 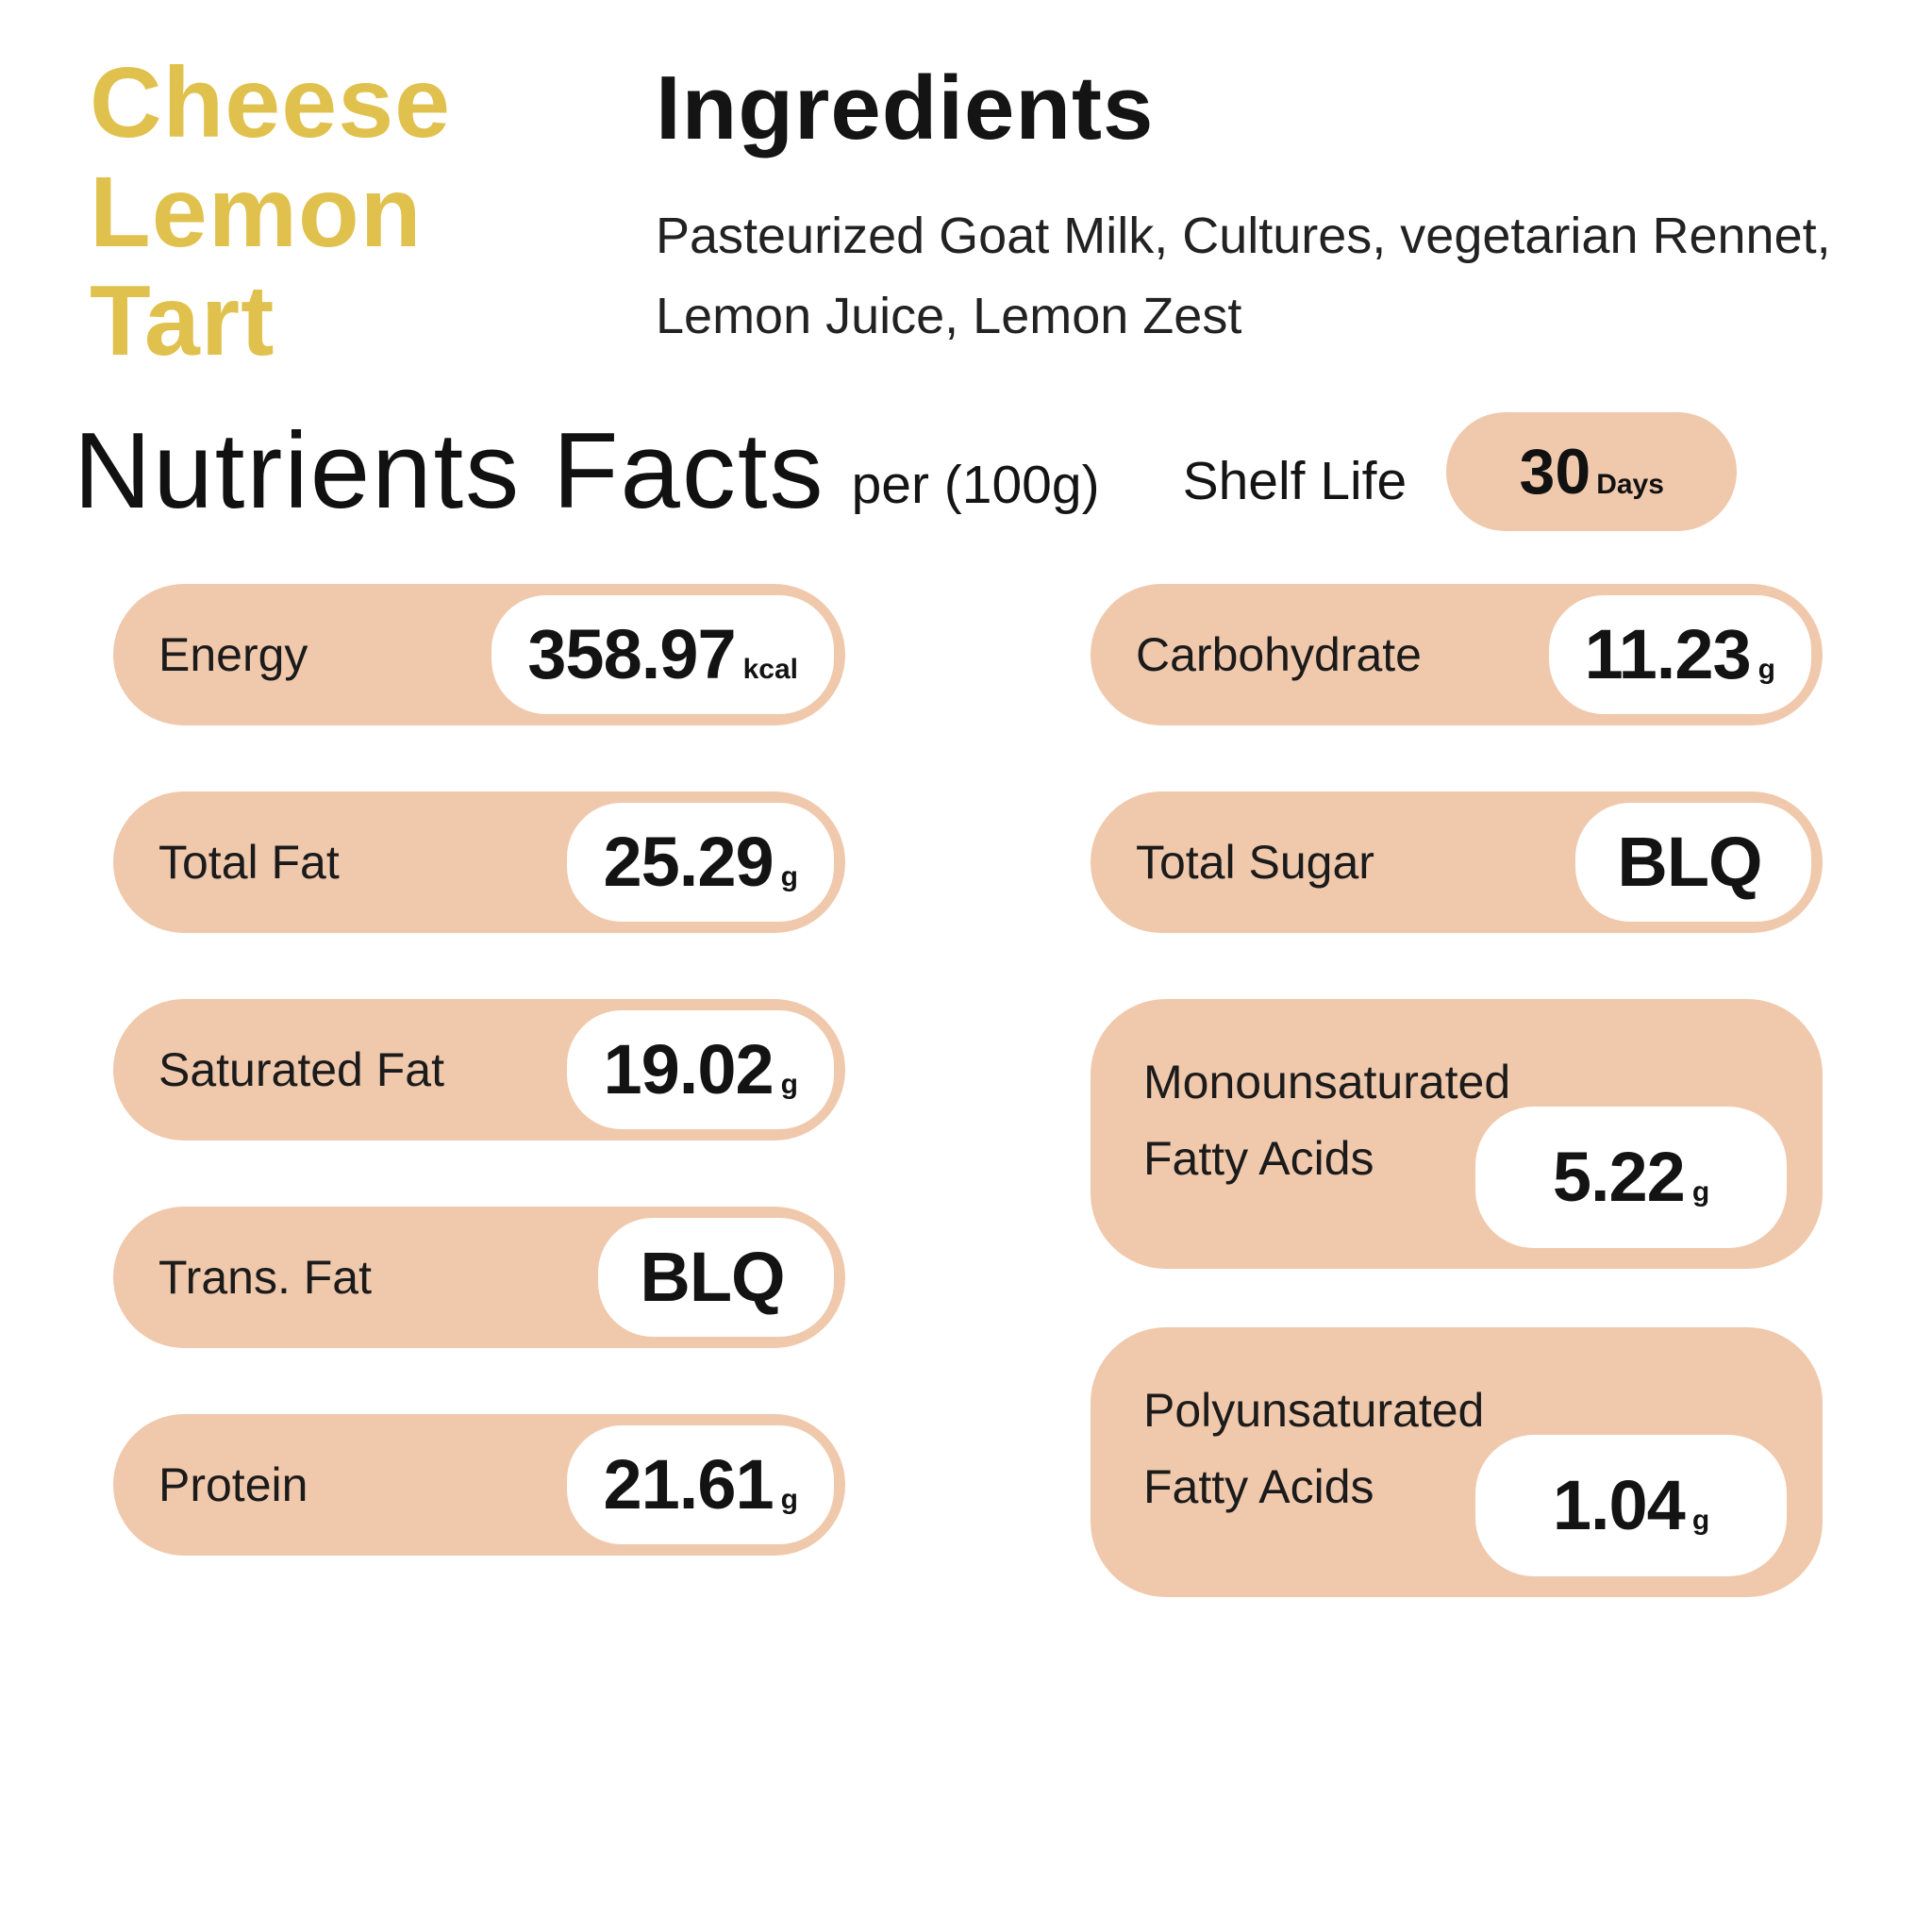 I want to click on nutrient-value: 21.61, so click(x=688, y=1484).